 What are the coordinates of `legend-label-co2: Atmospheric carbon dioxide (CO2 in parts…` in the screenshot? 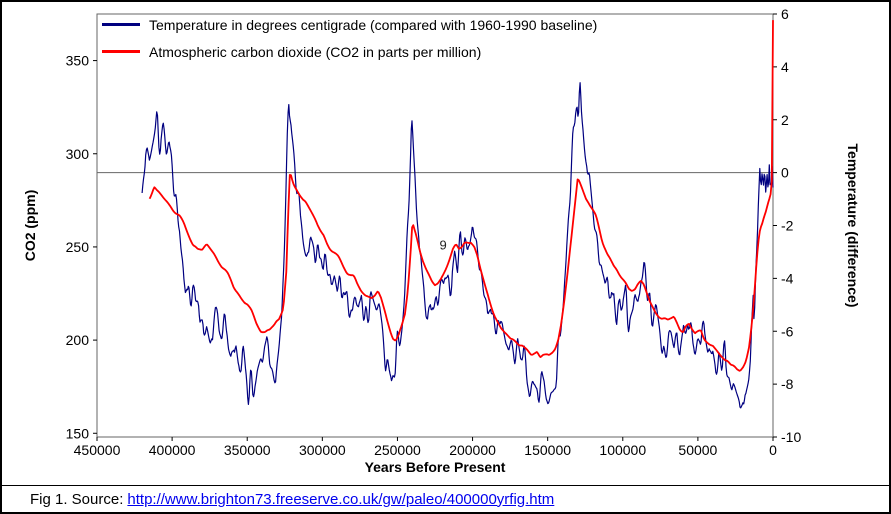 It's located at (315, 51).